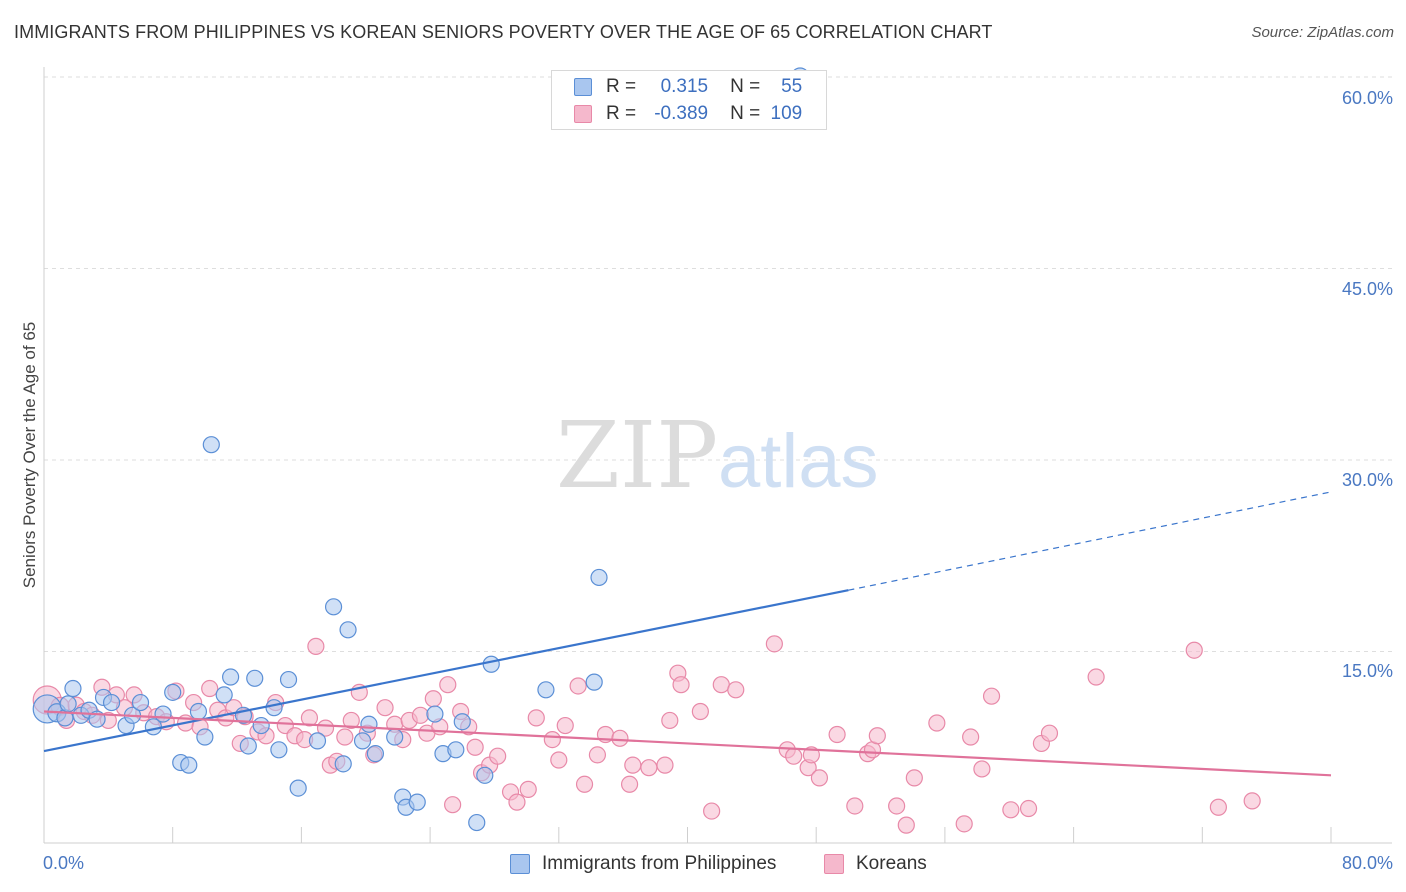  Describe the element at coordinates (446, 671) in the screenshot. I see `philippines-trend-line` at that location.